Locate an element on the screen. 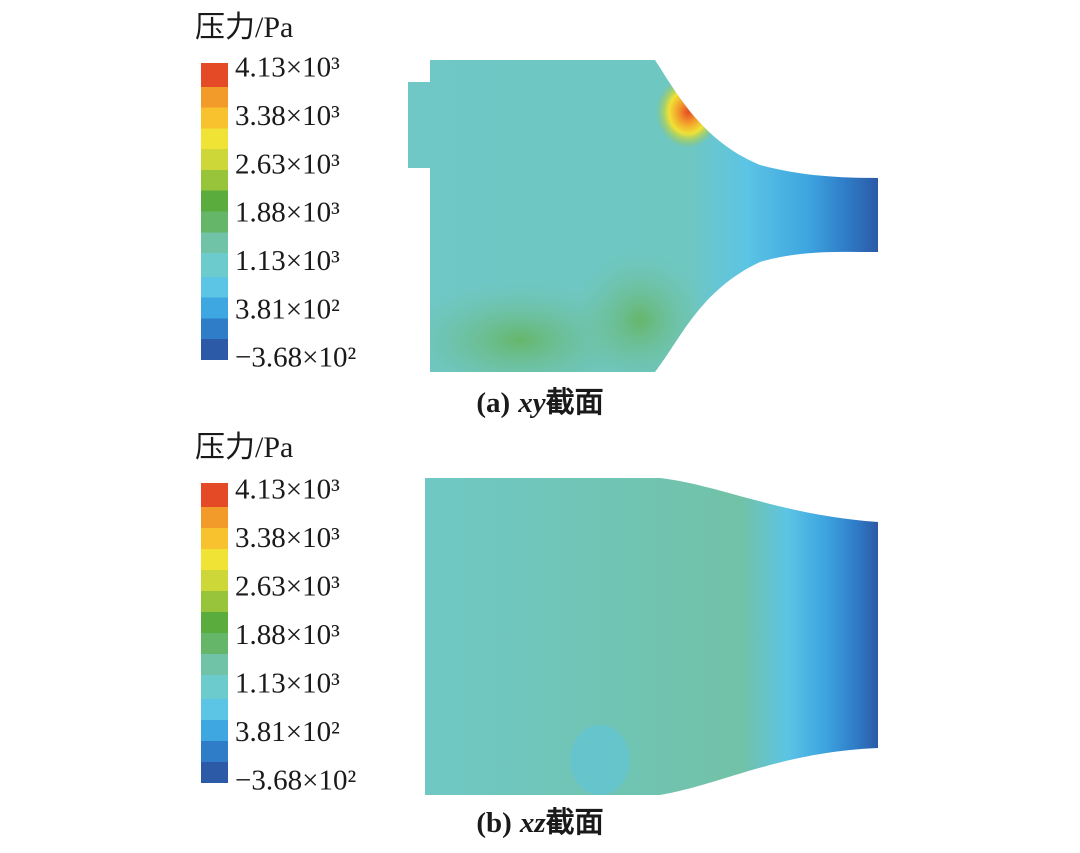  contours is located at coordinates (600, 760).